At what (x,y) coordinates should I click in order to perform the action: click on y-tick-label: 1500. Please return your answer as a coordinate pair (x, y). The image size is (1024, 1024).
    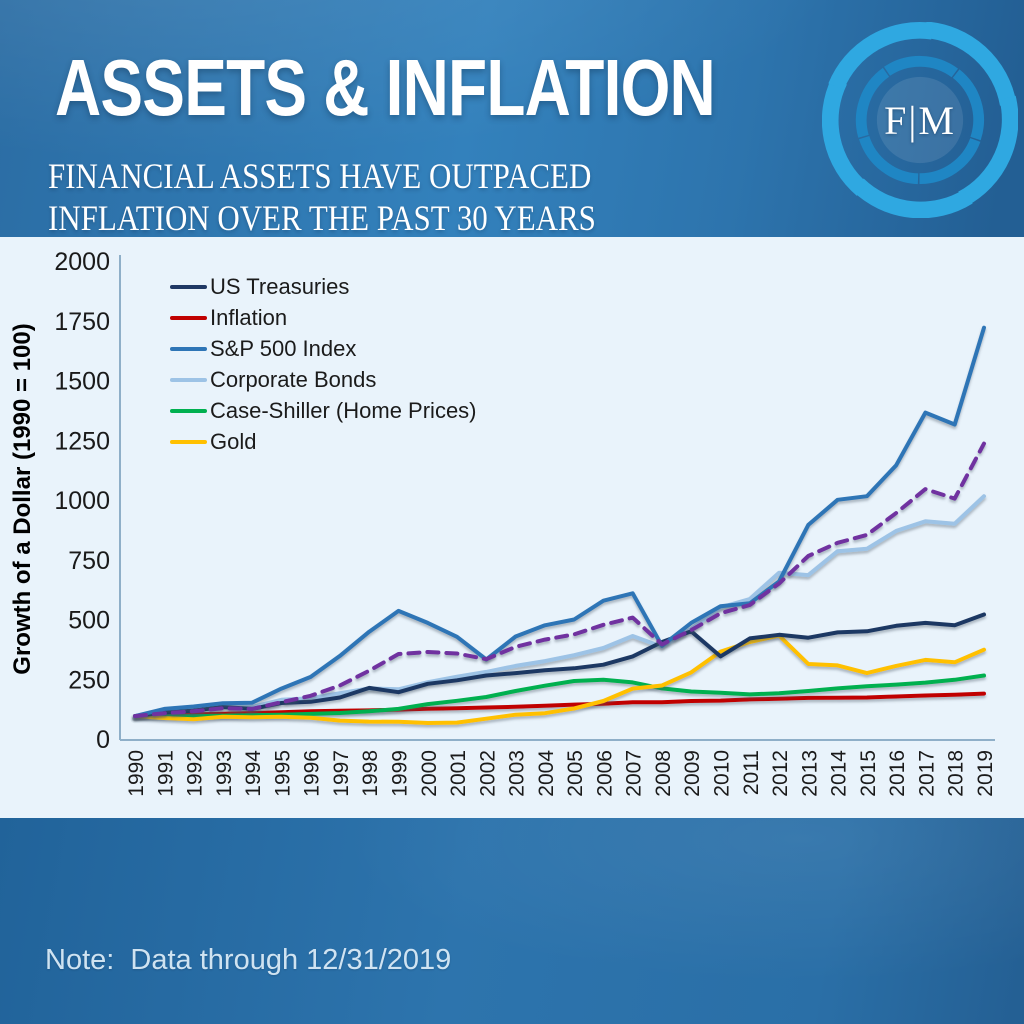
    Looking at the image, I should click on (82, 382).